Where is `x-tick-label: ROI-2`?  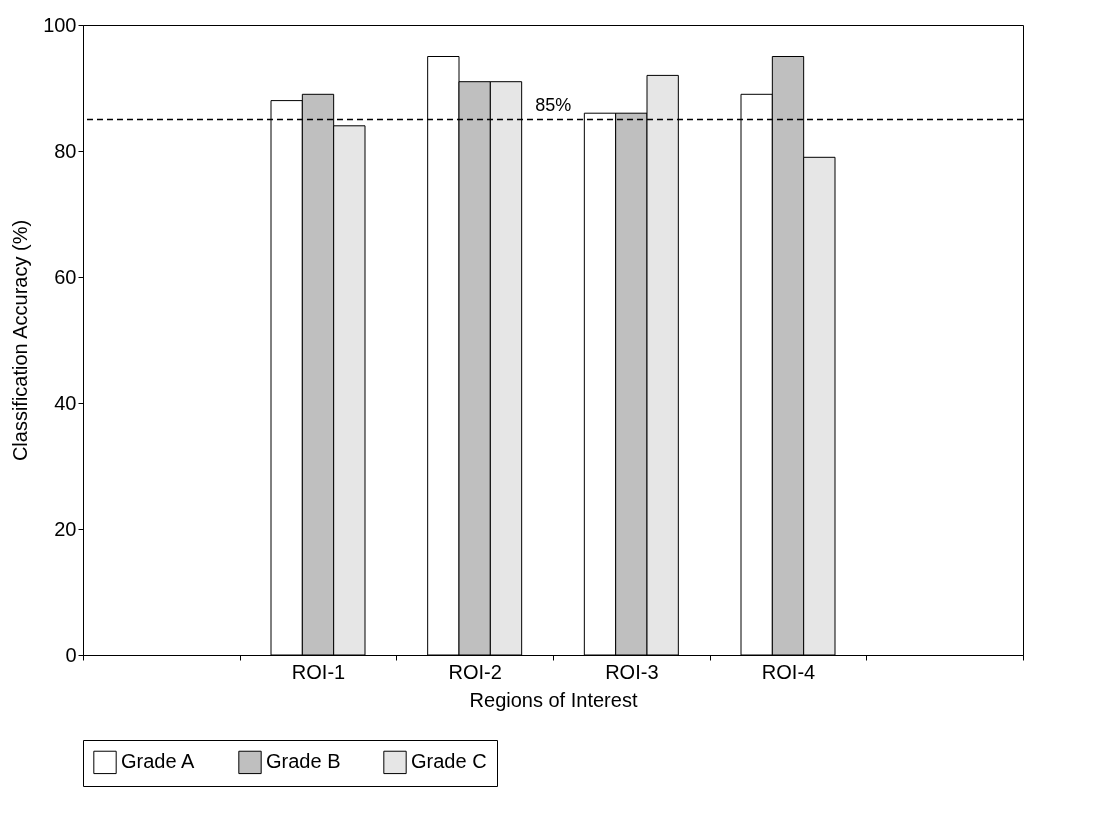 x-tick-label: ROI-2 is located at coordinates (475, 671).